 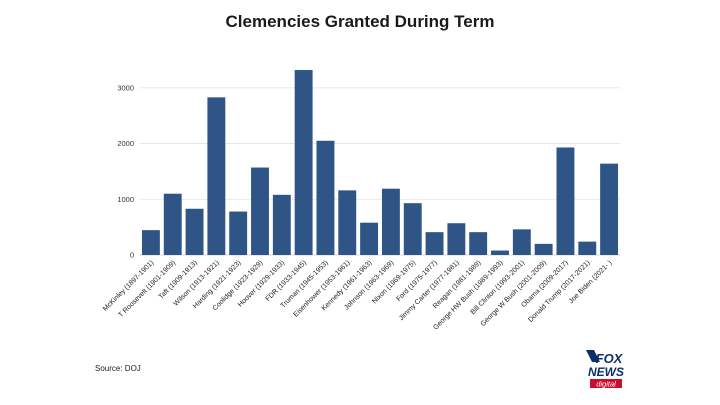 I want to click on source-note: Source: DOJ, so click(x=118, y=368).